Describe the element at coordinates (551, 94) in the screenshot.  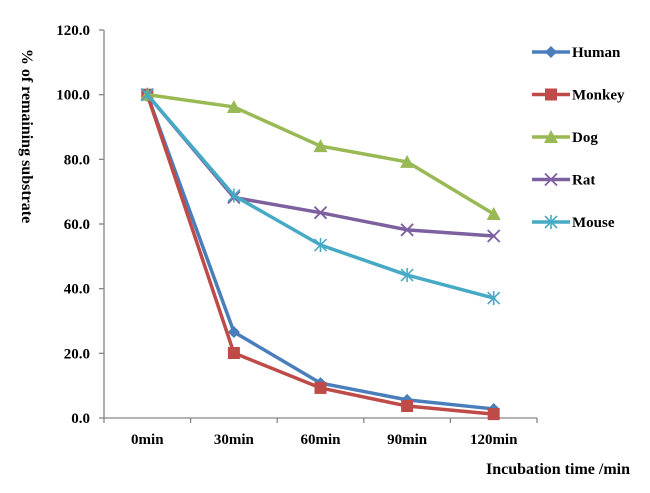
I see `legend-marker-monkey` at that location.